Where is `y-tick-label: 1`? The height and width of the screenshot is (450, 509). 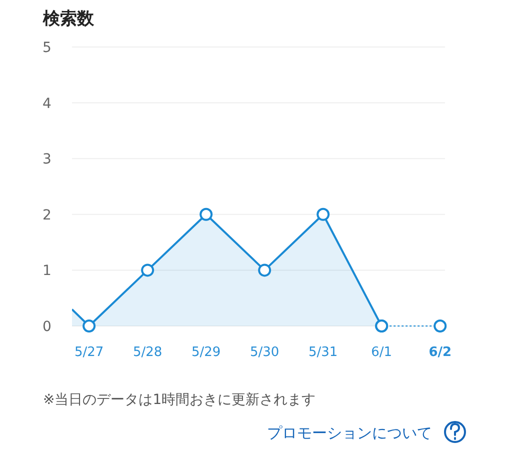 y-tick-label: 1 is located at coordinates (47, 271).